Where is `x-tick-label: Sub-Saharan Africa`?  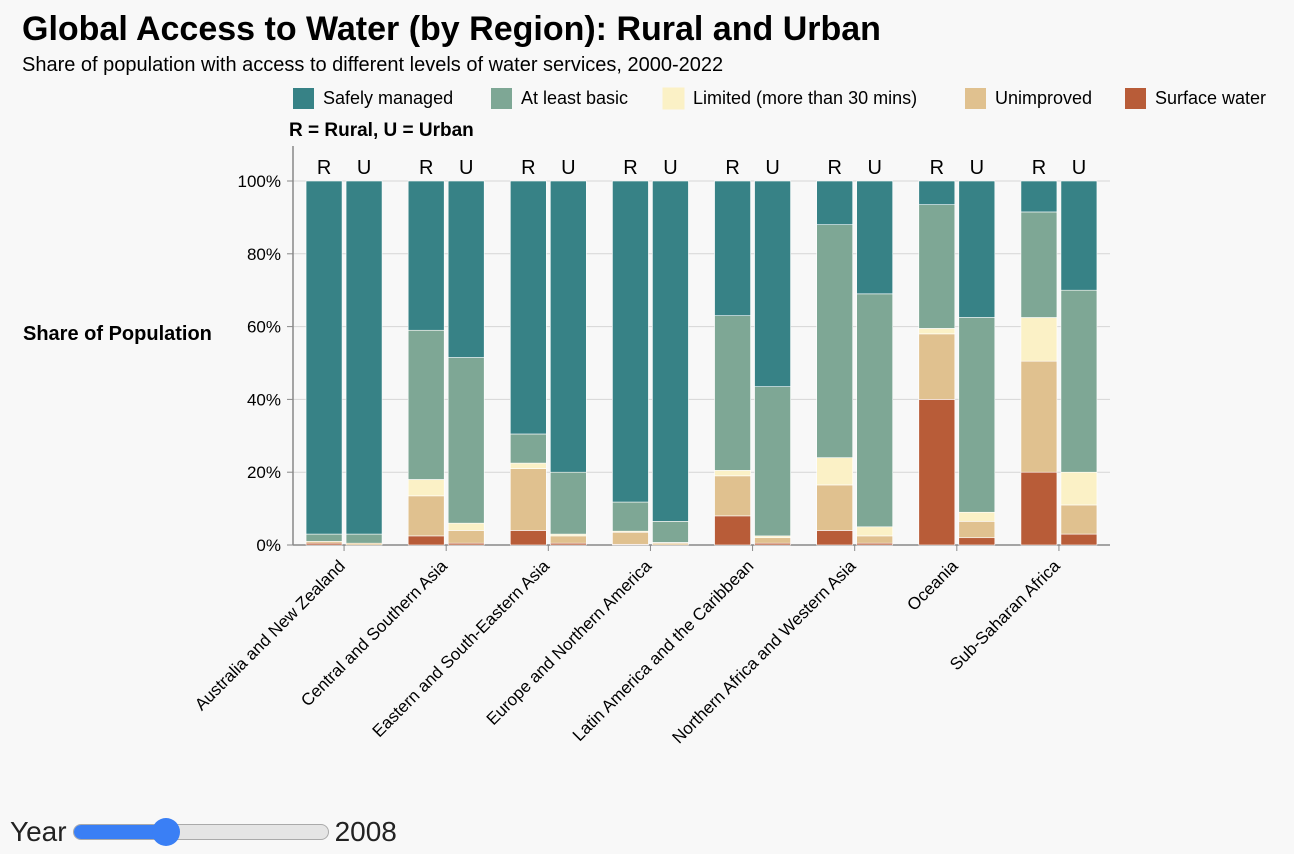 x-tick-label: Sub-Saharan Africa is located at coordinates (1005, 615).